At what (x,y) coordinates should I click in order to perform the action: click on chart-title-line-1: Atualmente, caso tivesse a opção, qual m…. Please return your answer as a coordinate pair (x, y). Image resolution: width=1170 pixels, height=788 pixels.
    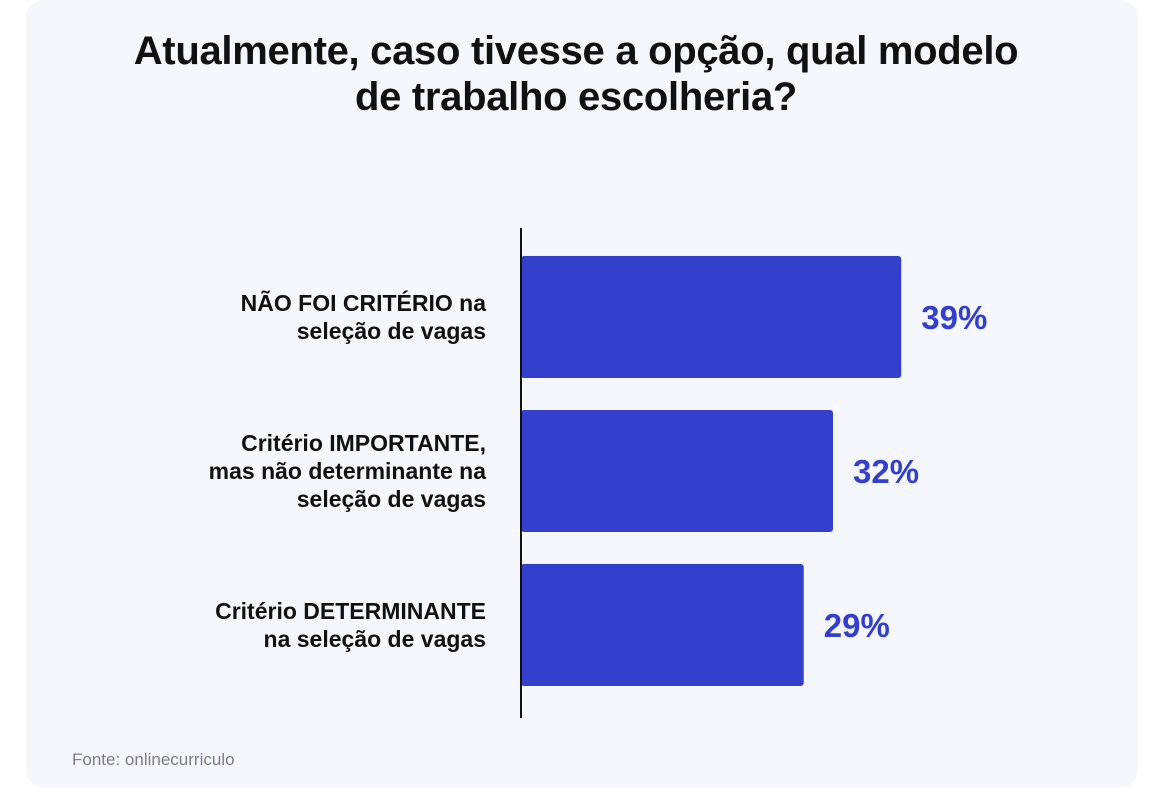
    Looking at the image, I should click on (576, 51).